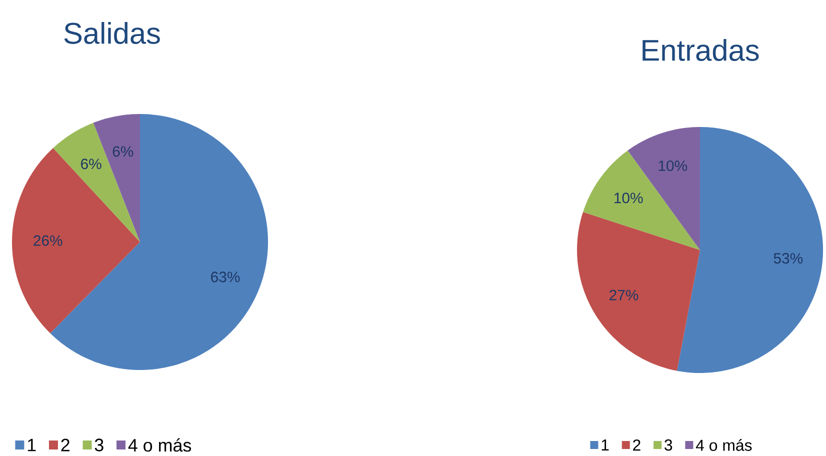 The width and height of the screenshot is (826, 456). What do you see at coordinates (225, 277) in the screenshot?
I see `data-label: 63%` at bounding box center [225, 277].